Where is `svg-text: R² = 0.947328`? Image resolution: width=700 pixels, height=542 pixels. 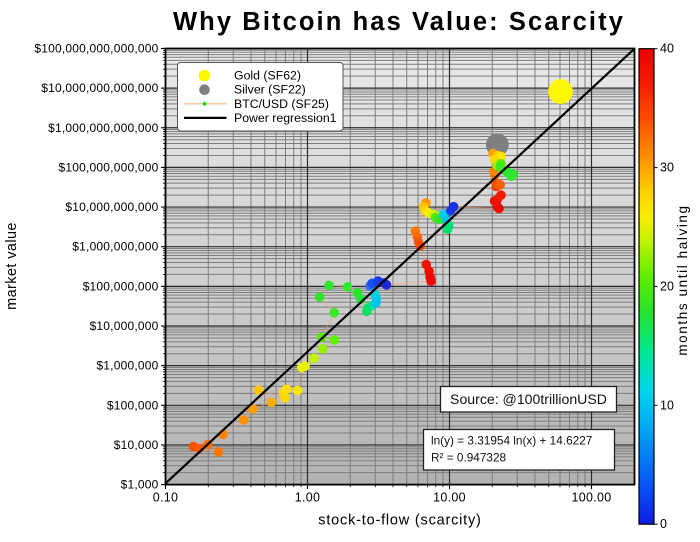
svg-text: R² = 0.947328 is located at coordinates (469, 458).